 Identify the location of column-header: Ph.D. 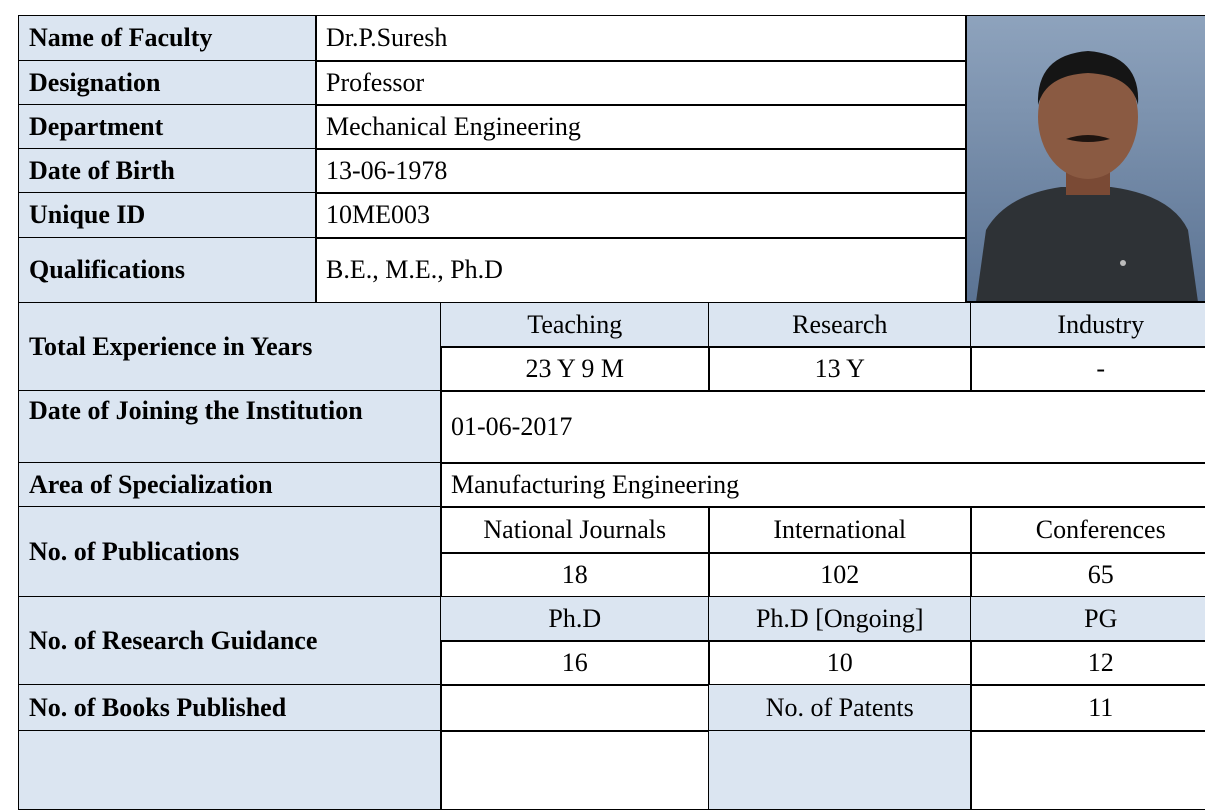
(575, 619).